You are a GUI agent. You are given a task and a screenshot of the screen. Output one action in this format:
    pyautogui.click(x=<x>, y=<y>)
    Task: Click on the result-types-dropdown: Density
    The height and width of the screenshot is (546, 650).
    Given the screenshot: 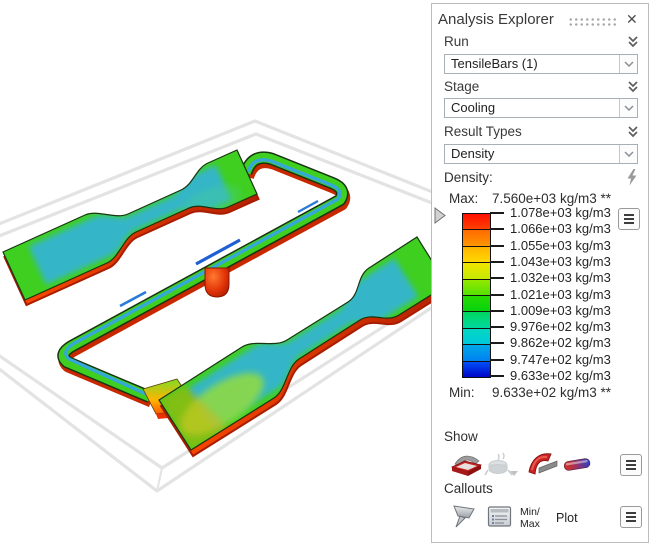 What is the action you would take?
    pyautogui.click(x=541, y=154)
    